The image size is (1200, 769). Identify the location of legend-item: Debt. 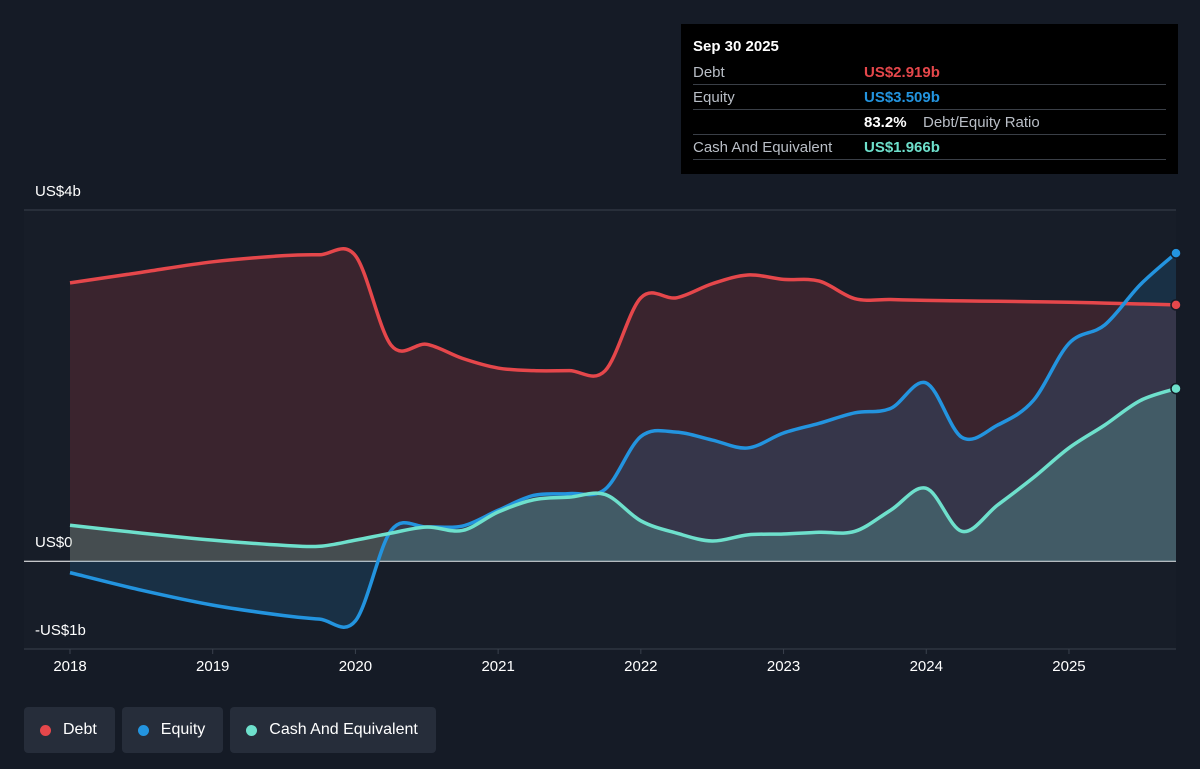
(69, 730).